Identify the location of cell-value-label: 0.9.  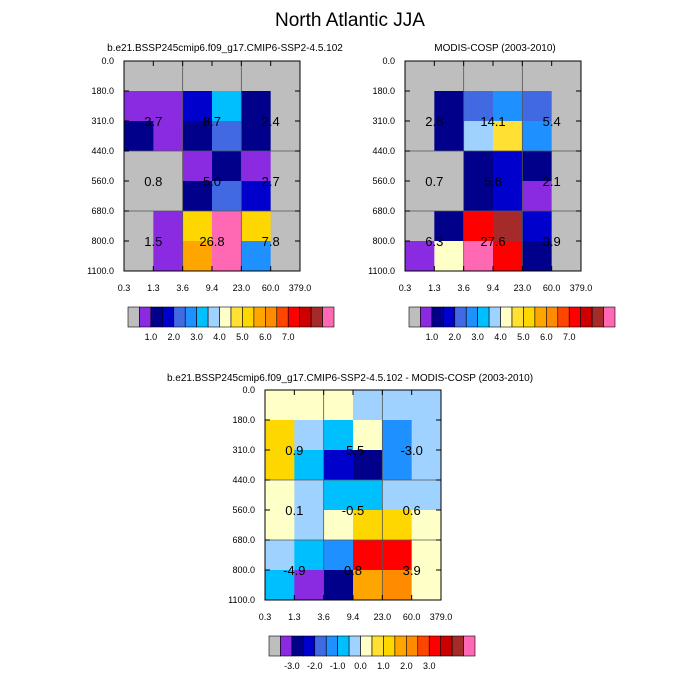
(294, 450).